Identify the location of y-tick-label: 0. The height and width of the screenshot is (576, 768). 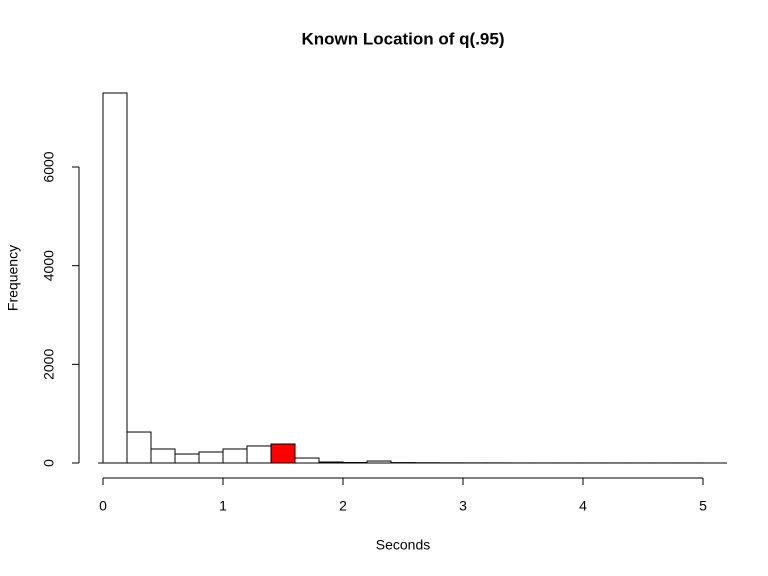
(49, 463).